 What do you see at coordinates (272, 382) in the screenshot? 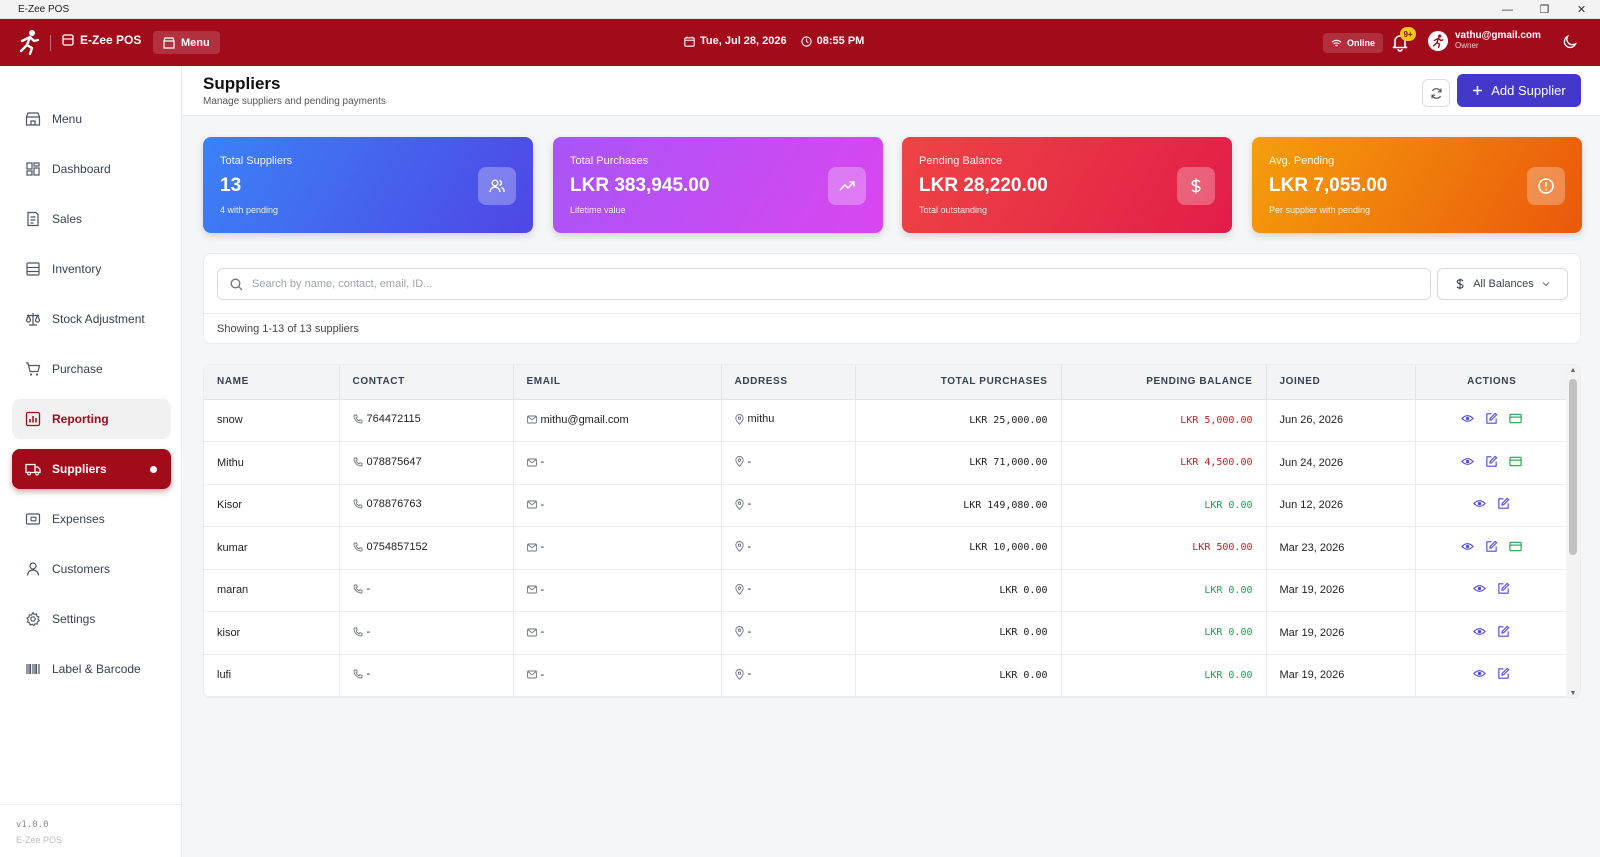
I see `column-header-name: NAME` at bounding box center [272, 382].